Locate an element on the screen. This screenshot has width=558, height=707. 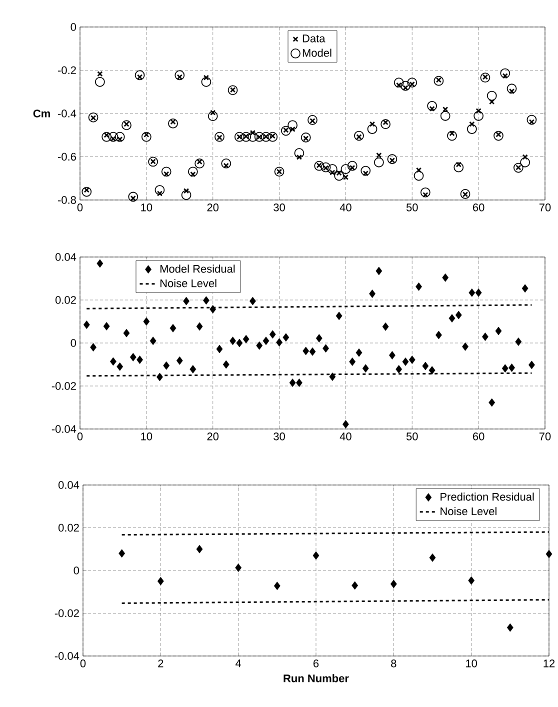
y-tick-label: -0.2 is located at coordinates (67, 70).